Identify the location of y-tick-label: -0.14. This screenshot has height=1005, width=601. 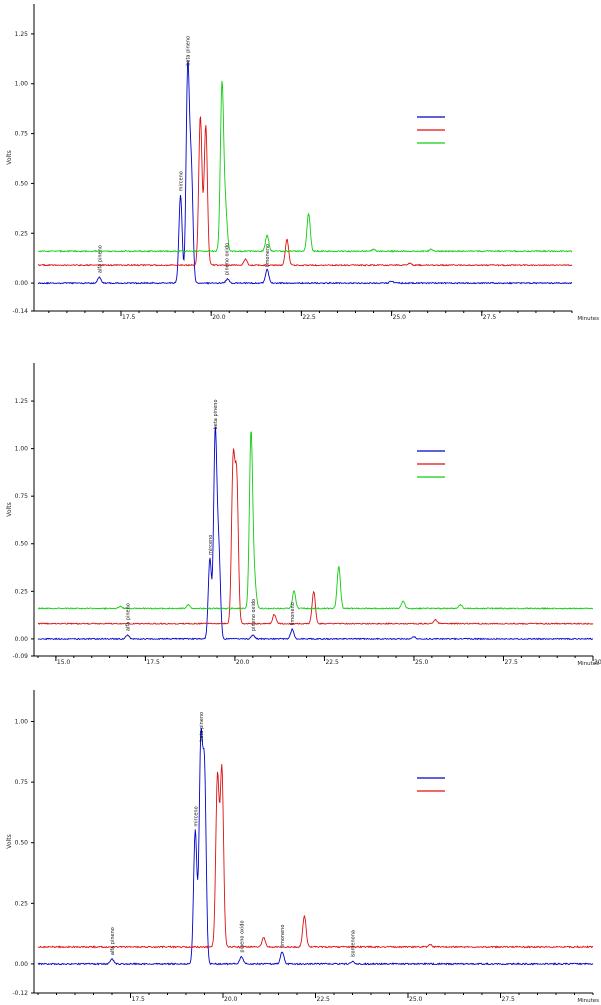
(20, 311).